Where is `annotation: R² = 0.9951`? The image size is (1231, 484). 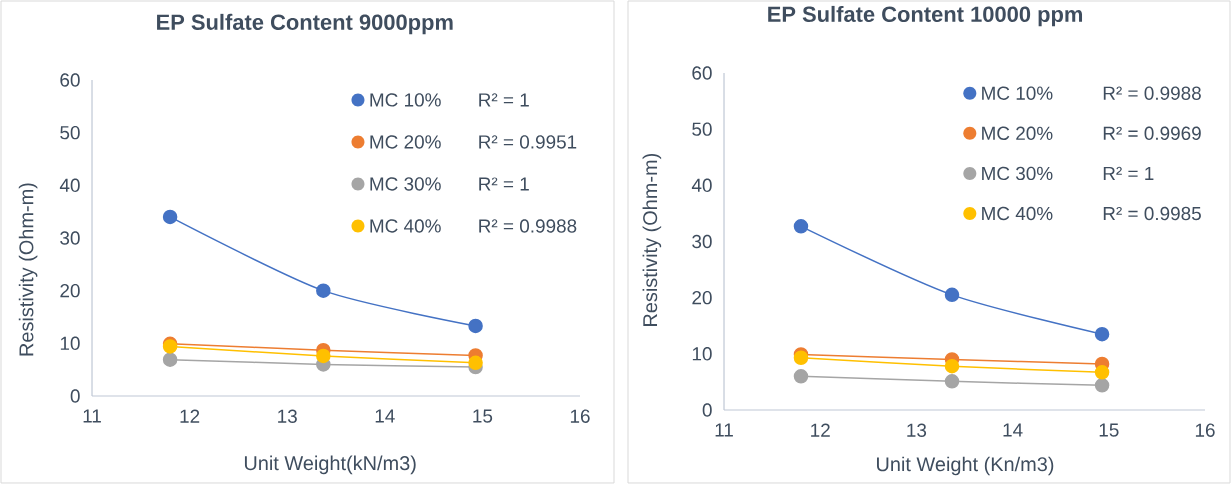 annotation: R² = 0.9951 is located at coordinates (528, 142).